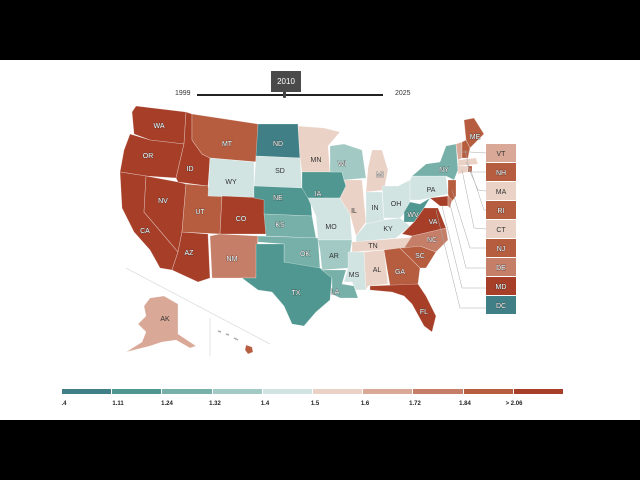  What do you see at coordinates (348, 162) in the screenshot?
I see `state-WI` at bounding box center [348, 162].